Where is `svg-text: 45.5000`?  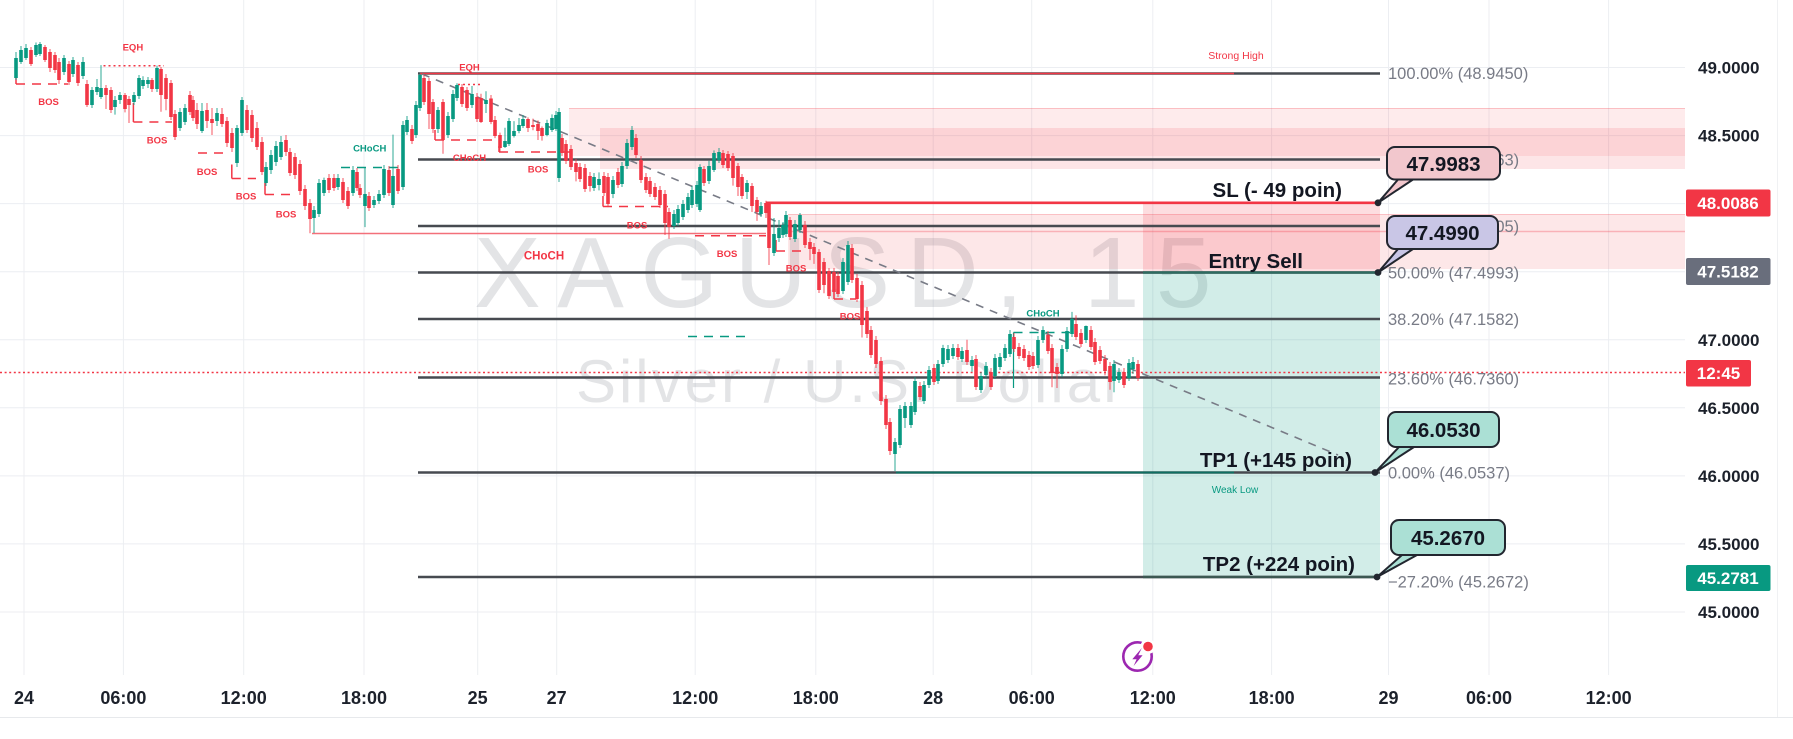 svg-text: 45.5000 is located at coordinates (1728, 544).